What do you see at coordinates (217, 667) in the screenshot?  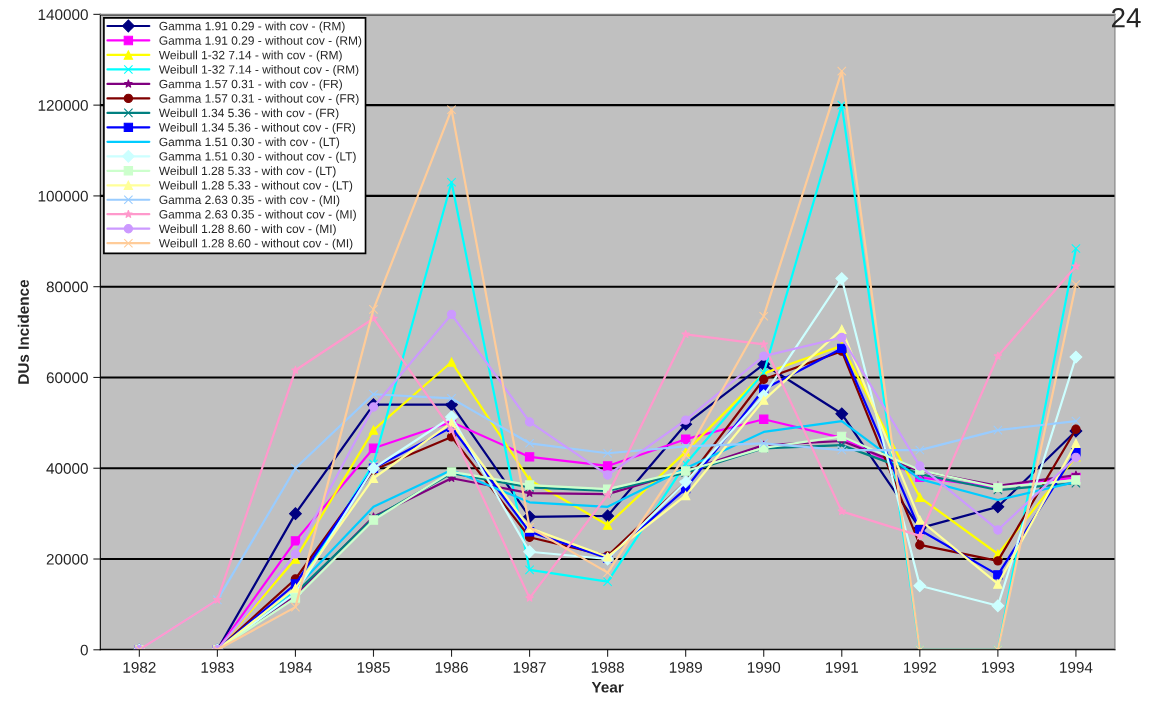 I see `x-tick-label: 1983` at bounding box center [217, 667].